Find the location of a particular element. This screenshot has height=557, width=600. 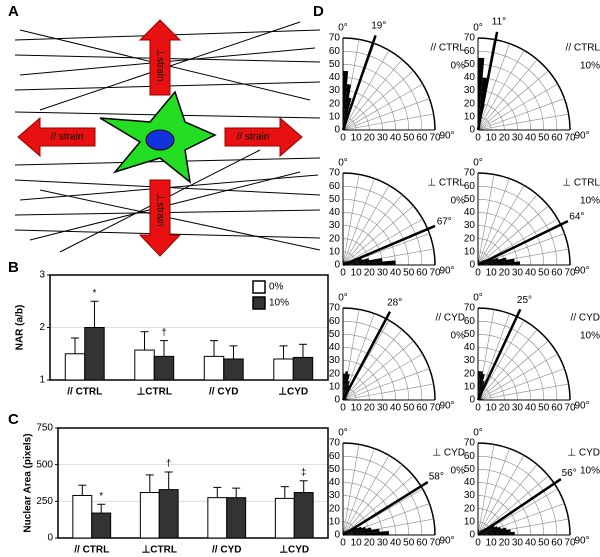

chart-title: ⊥ CYD is located at coordinates (583, 453).